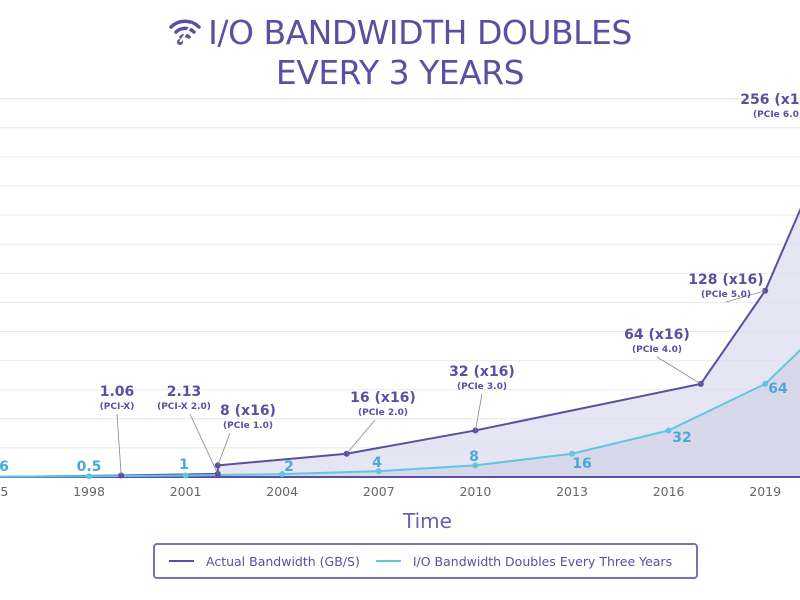 The height and width of the screenshot is (600, 800). Describe the element at coordinates (89, 491) in the screenshot. I see `x-tick-label: 1998` at that location.